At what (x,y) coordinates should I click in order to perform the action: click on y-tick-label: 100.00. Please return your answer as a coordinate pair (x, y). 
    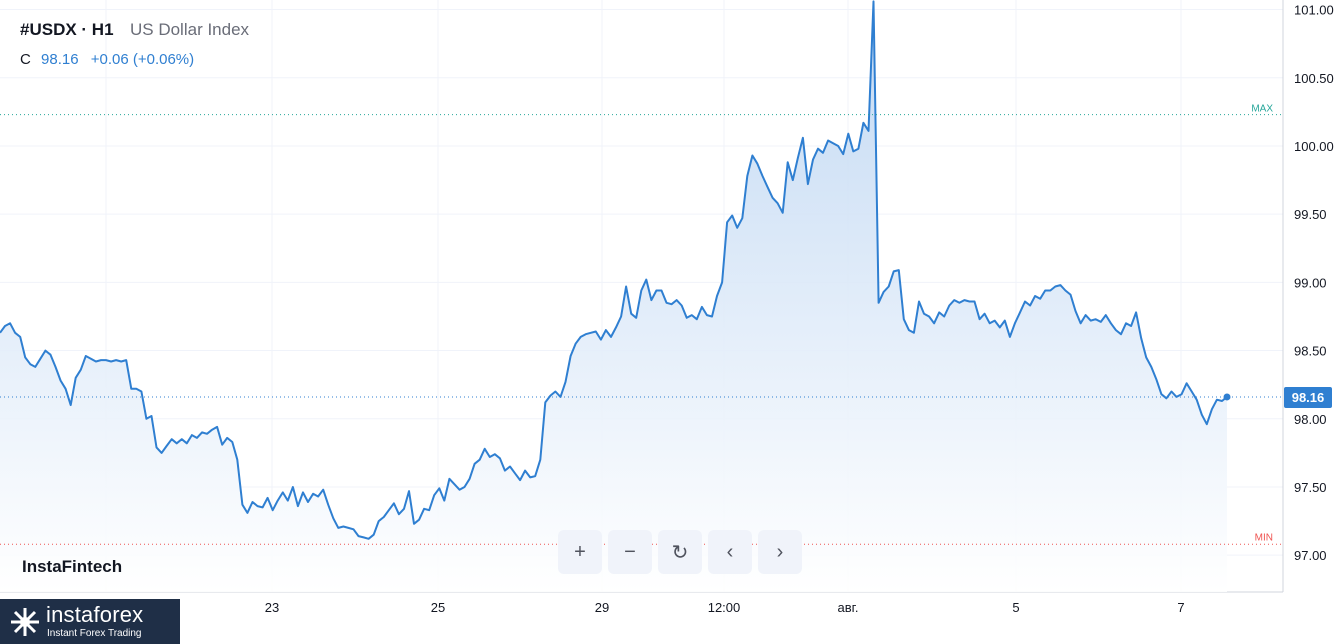
    Looking at the image, I should click on (1314, 146).